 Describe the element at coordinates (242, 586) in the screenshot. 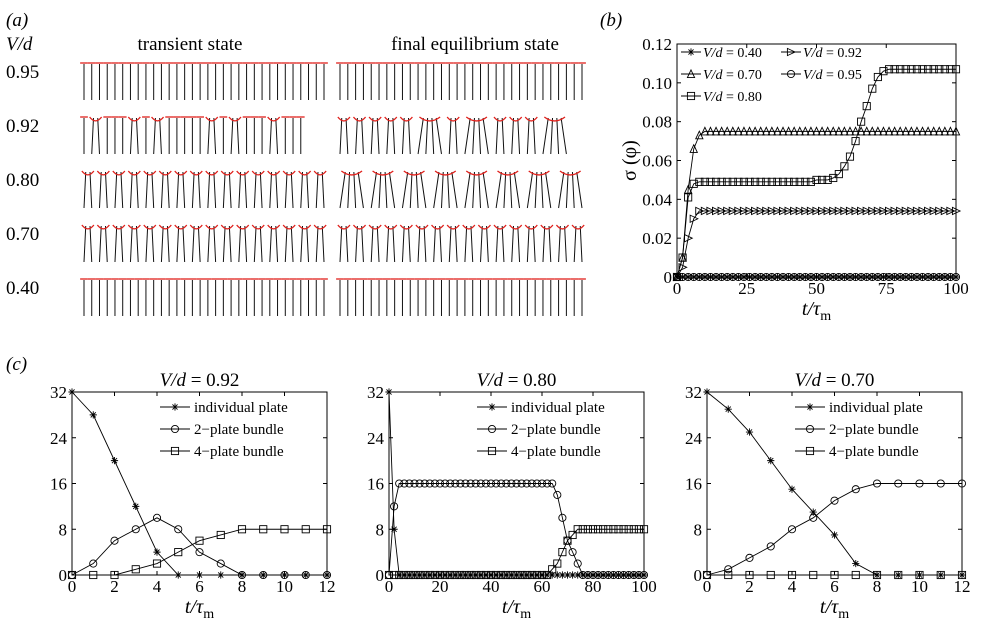

I see `x-tick-label: 8` at that location.